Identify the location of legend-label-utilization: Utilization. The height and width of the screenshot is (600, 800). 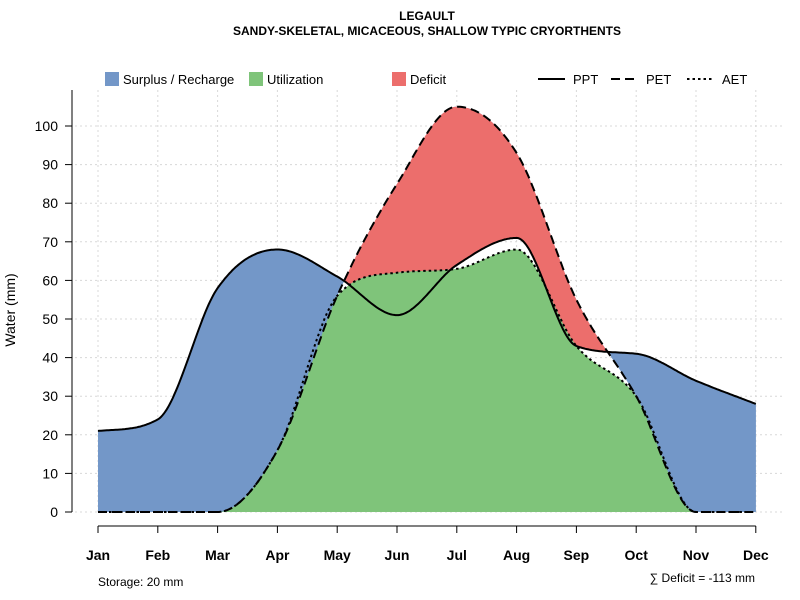
(295, 79).